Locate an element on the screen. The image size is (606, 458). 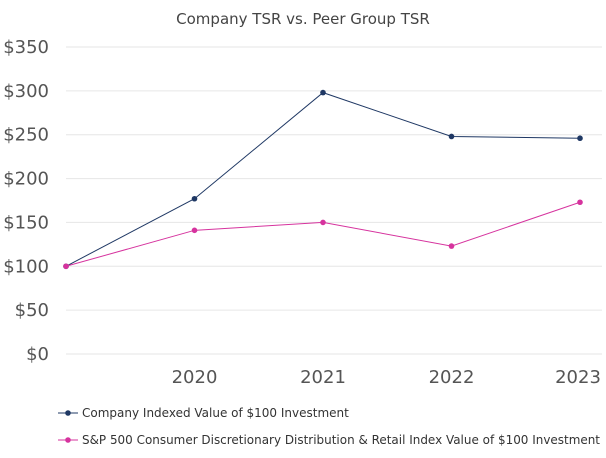
x-tick-label: 2020 is located at coordinates (195, 377).